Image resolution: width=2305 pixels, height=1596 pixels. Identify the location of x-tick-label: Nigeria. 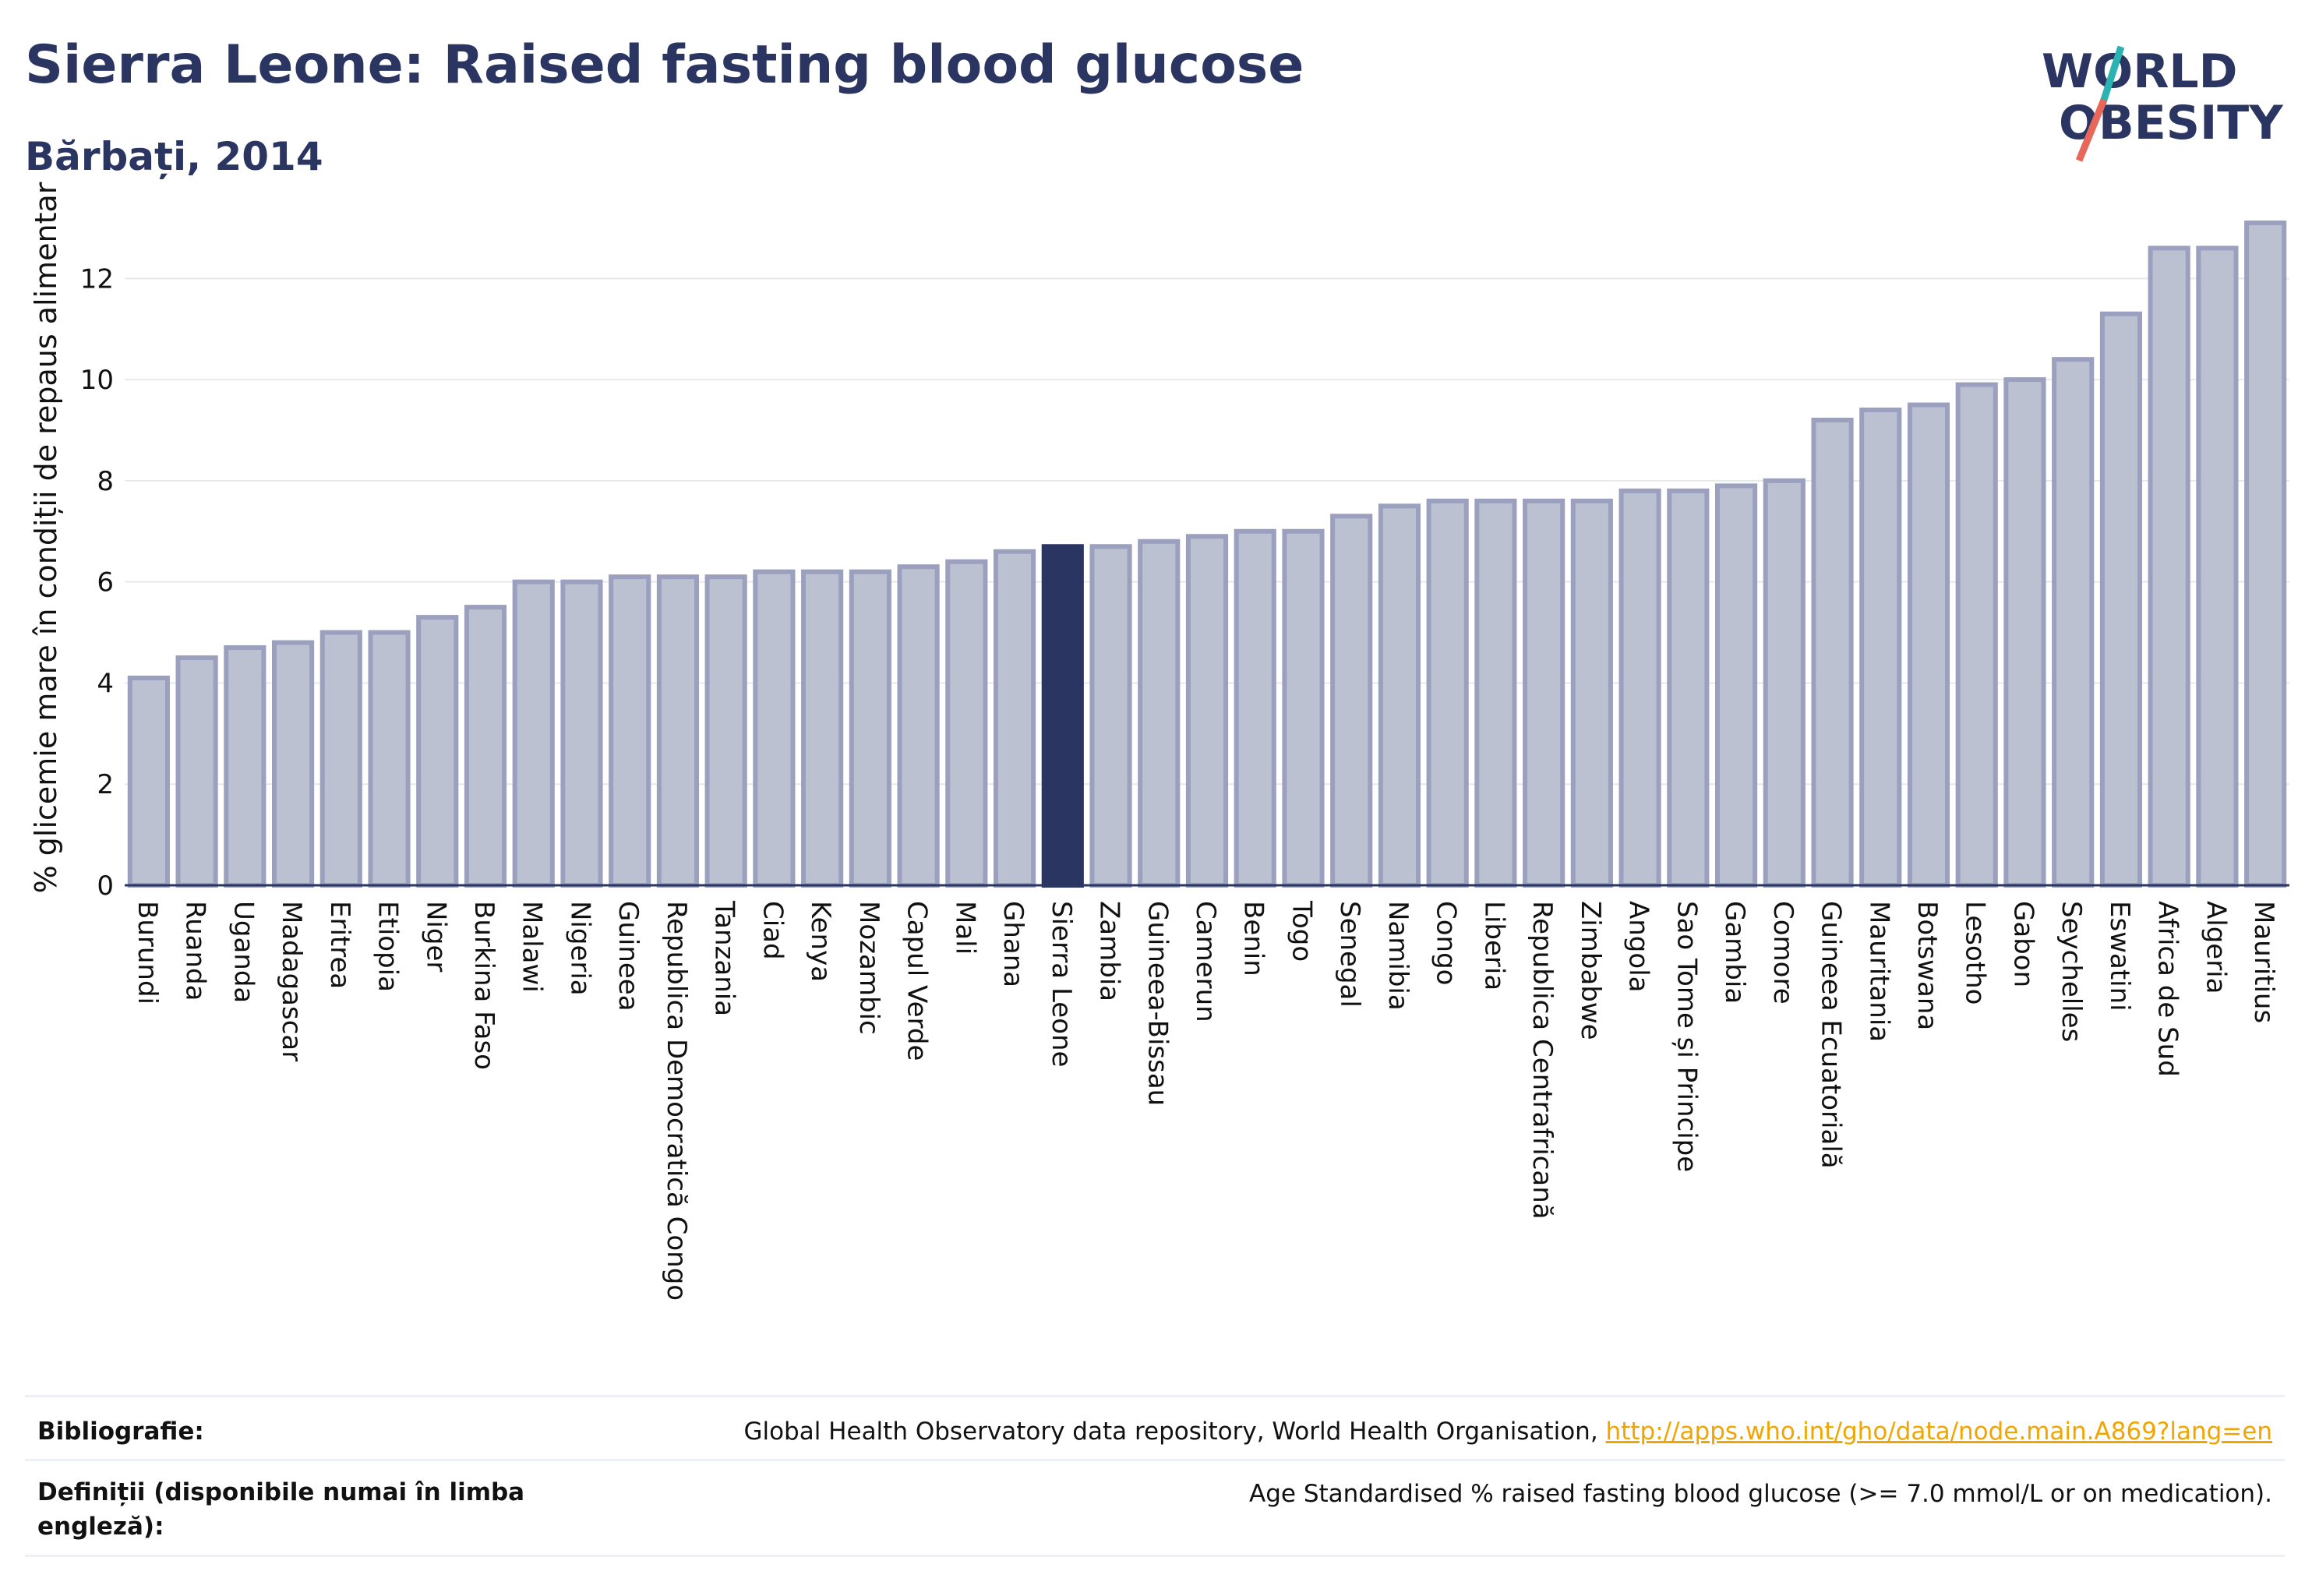
(579, 948).